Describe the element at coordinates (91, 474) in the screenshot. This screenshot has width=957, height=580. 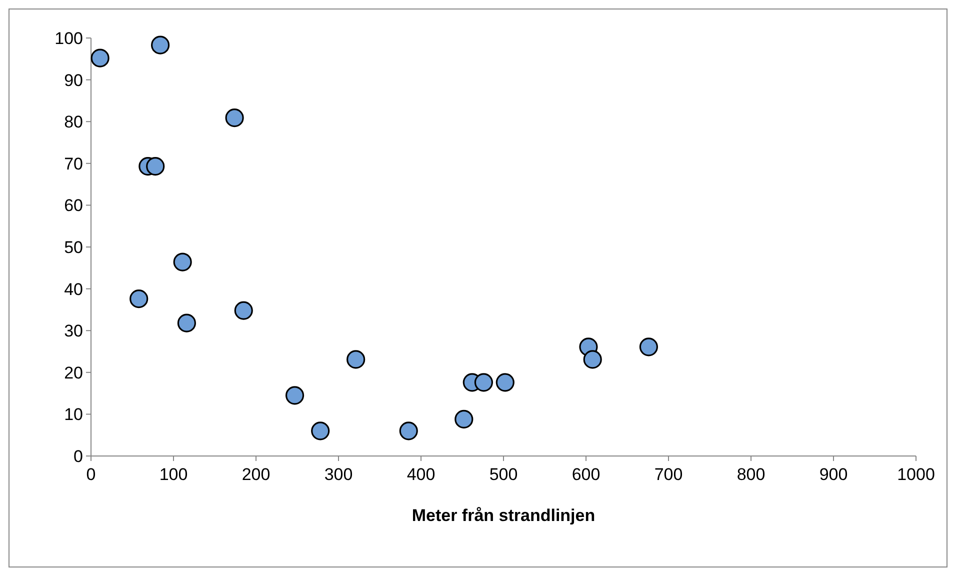
I see `x-tick-label: 0` at that location.